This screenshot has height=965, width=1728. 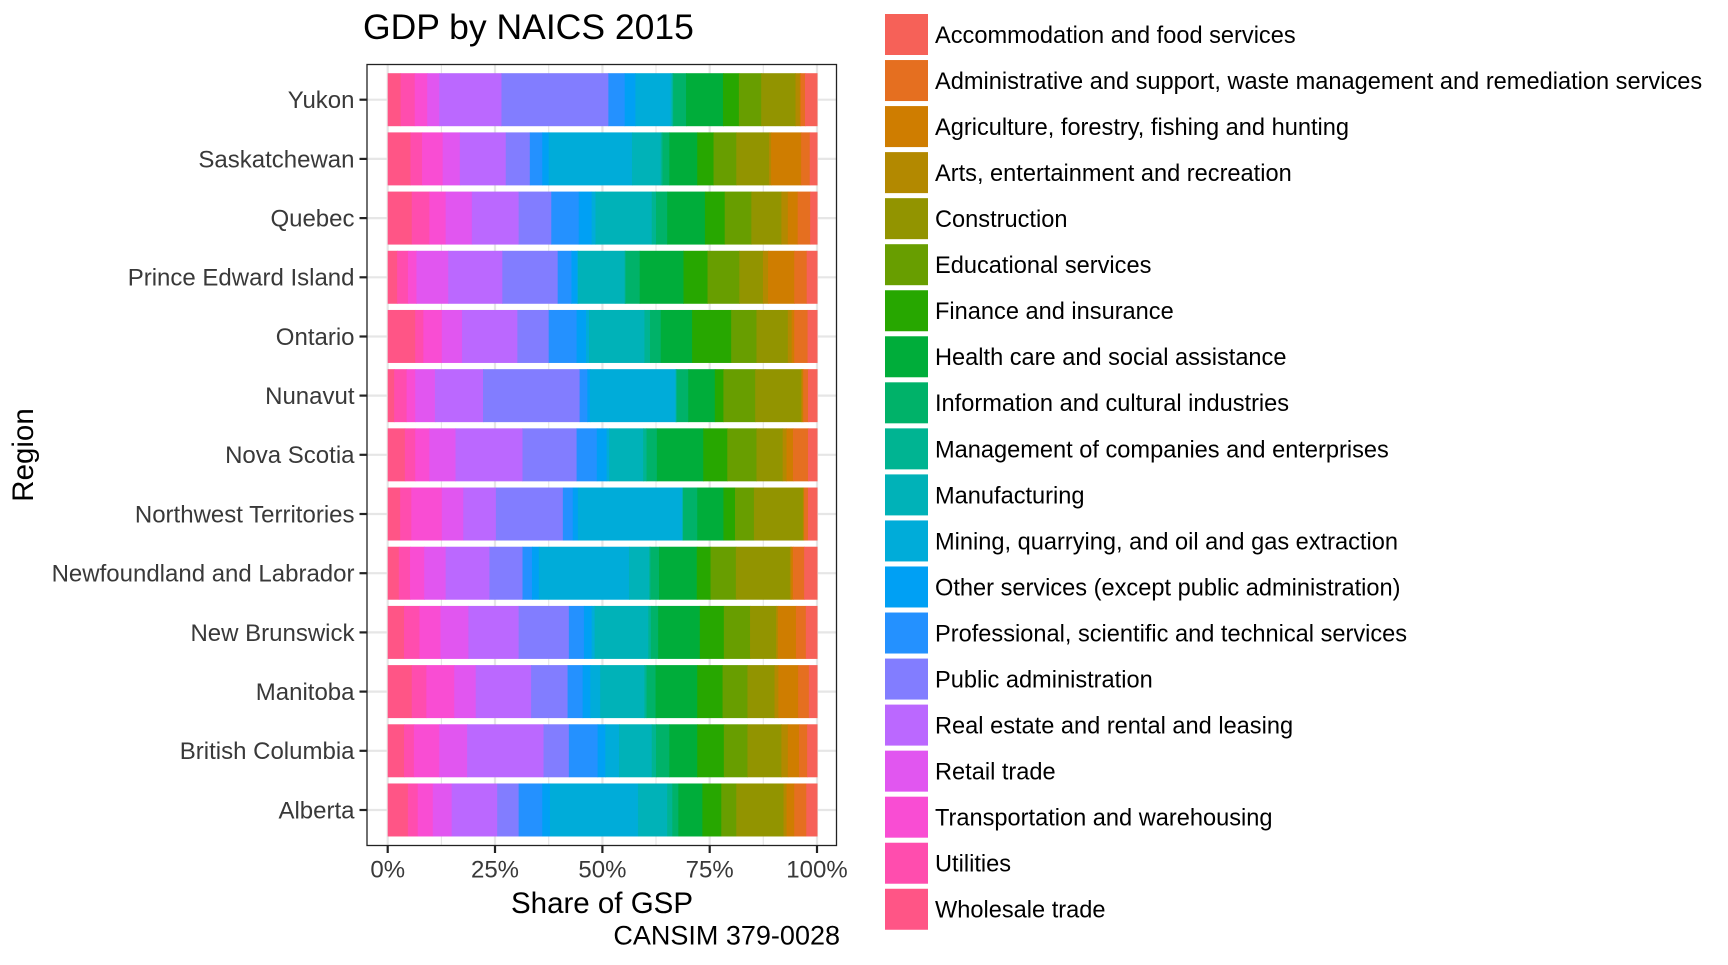 I want to click on svg-text: CANSIM 379-0028, so click(x=726, y=936).